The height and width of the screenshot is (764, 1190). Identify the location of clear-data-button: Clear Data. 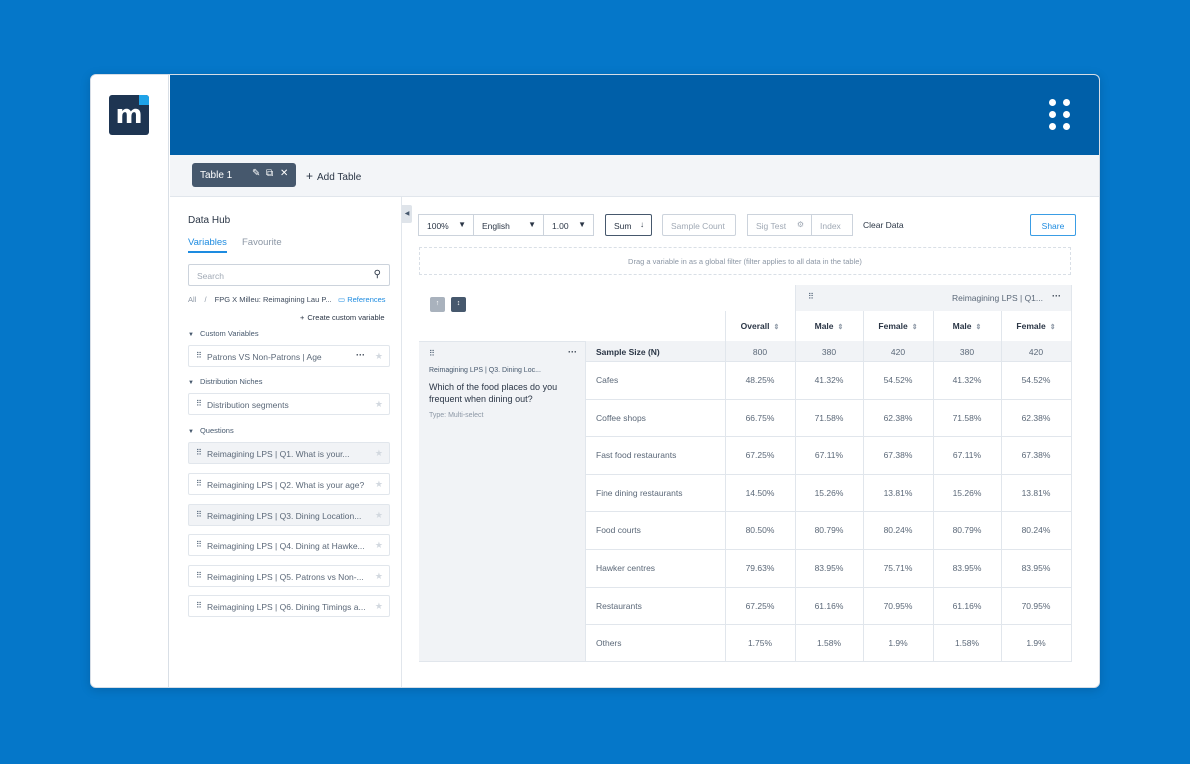
(883, 225).